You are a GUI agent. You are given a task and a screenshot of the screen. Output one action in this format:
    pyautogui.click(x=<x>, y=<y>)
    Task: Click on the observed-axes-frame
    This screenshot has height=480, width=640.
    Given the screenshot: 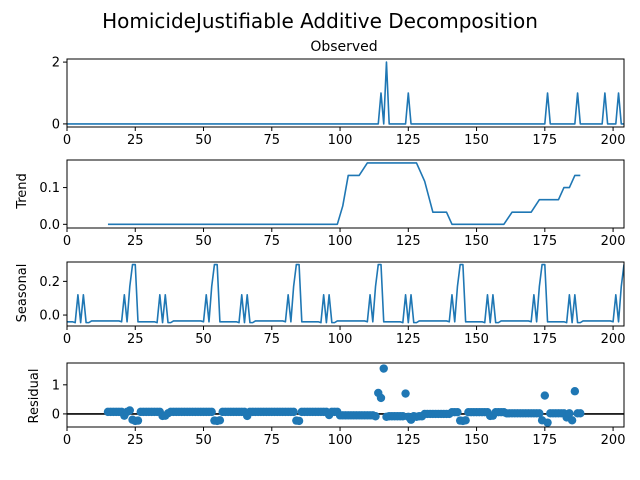 What is the action you would take?
    pyautogui.click(x=345, y=93)
    